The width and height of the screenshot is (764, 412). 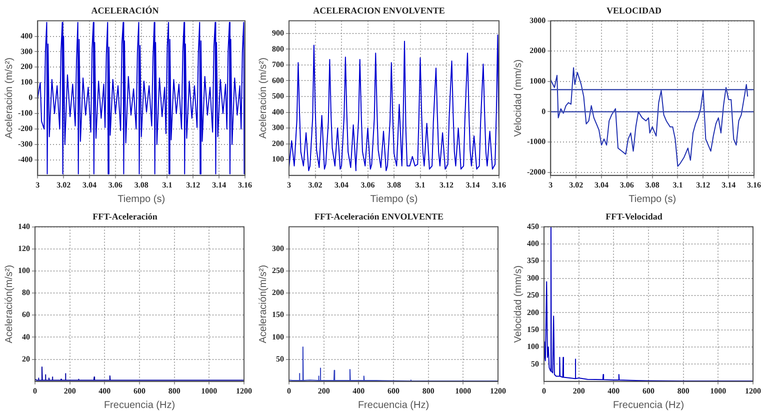 I want to click on x-tick-label: 0, so click(x=289, y=391).